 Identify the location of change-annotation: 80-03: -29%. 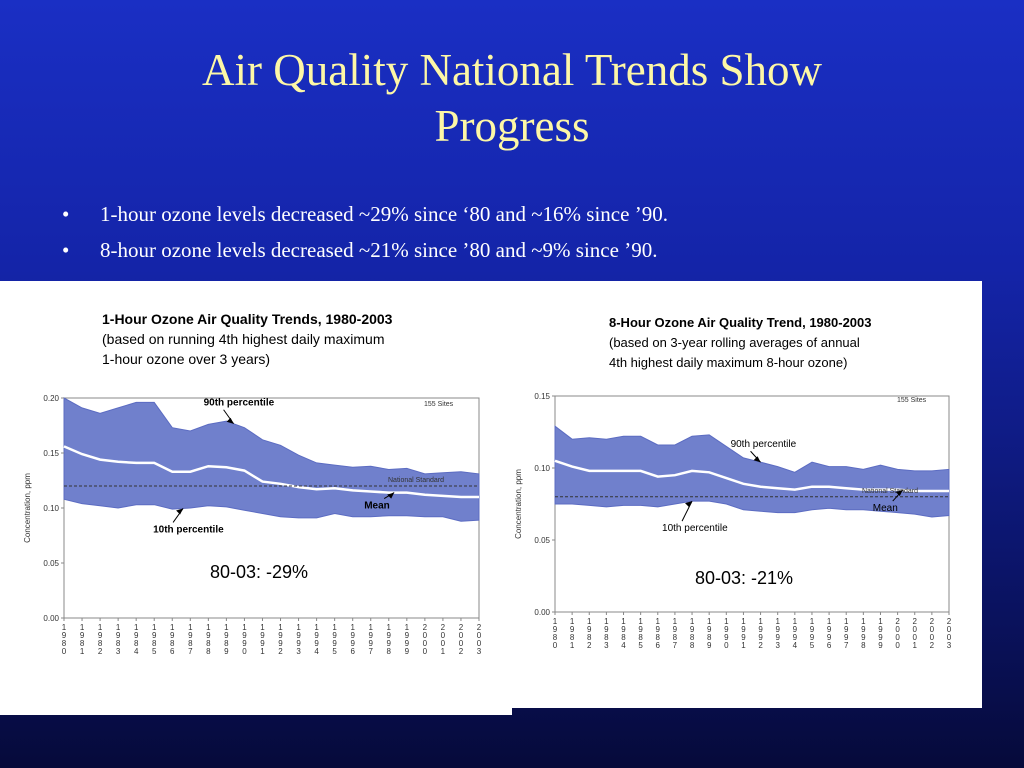
(259, 572).